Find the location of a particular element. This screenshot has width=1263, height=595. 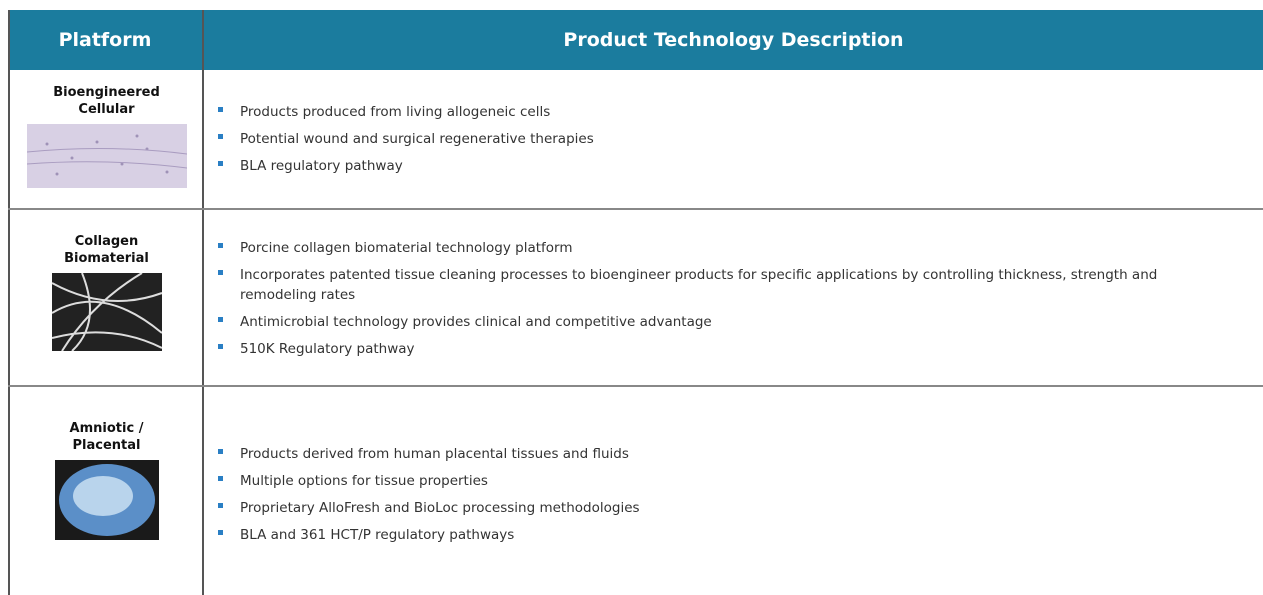

bullet-item: Multiple options for tissue properties is located at coordinates (718, 481).